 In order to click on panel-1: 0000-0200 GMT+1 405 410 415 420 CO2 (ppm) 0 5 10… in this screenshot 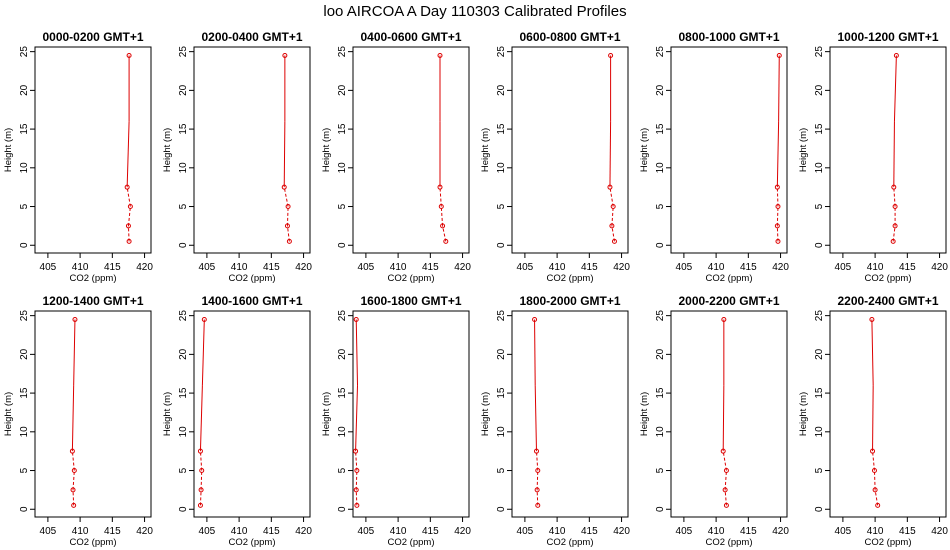, I will do `click(78, 157)`.